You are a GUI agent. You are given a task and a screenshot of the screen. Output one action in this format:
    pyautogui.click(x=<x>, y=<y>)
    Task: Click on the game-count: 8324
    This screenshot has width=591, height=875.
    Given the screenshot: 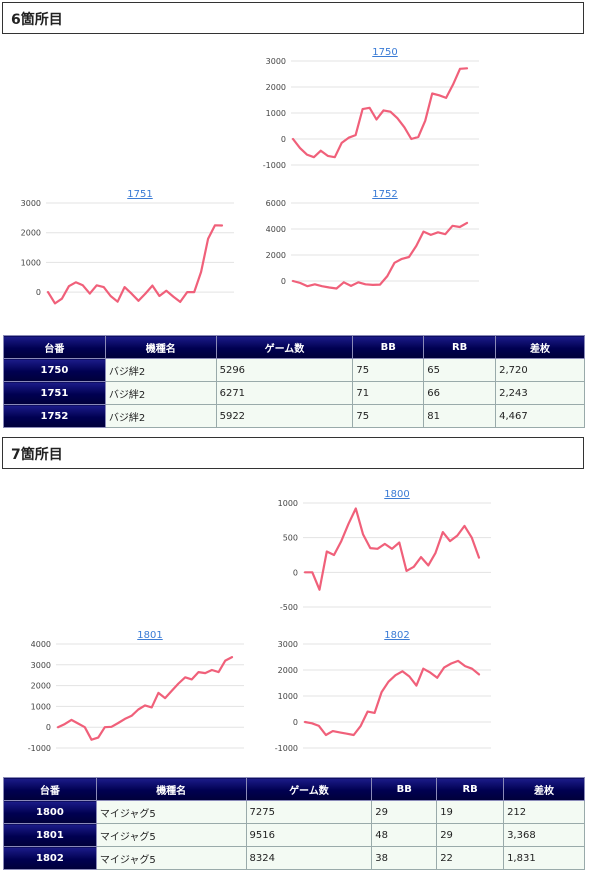 What is the action you would take?
    pyautogui.click(x=309, y=858)
    